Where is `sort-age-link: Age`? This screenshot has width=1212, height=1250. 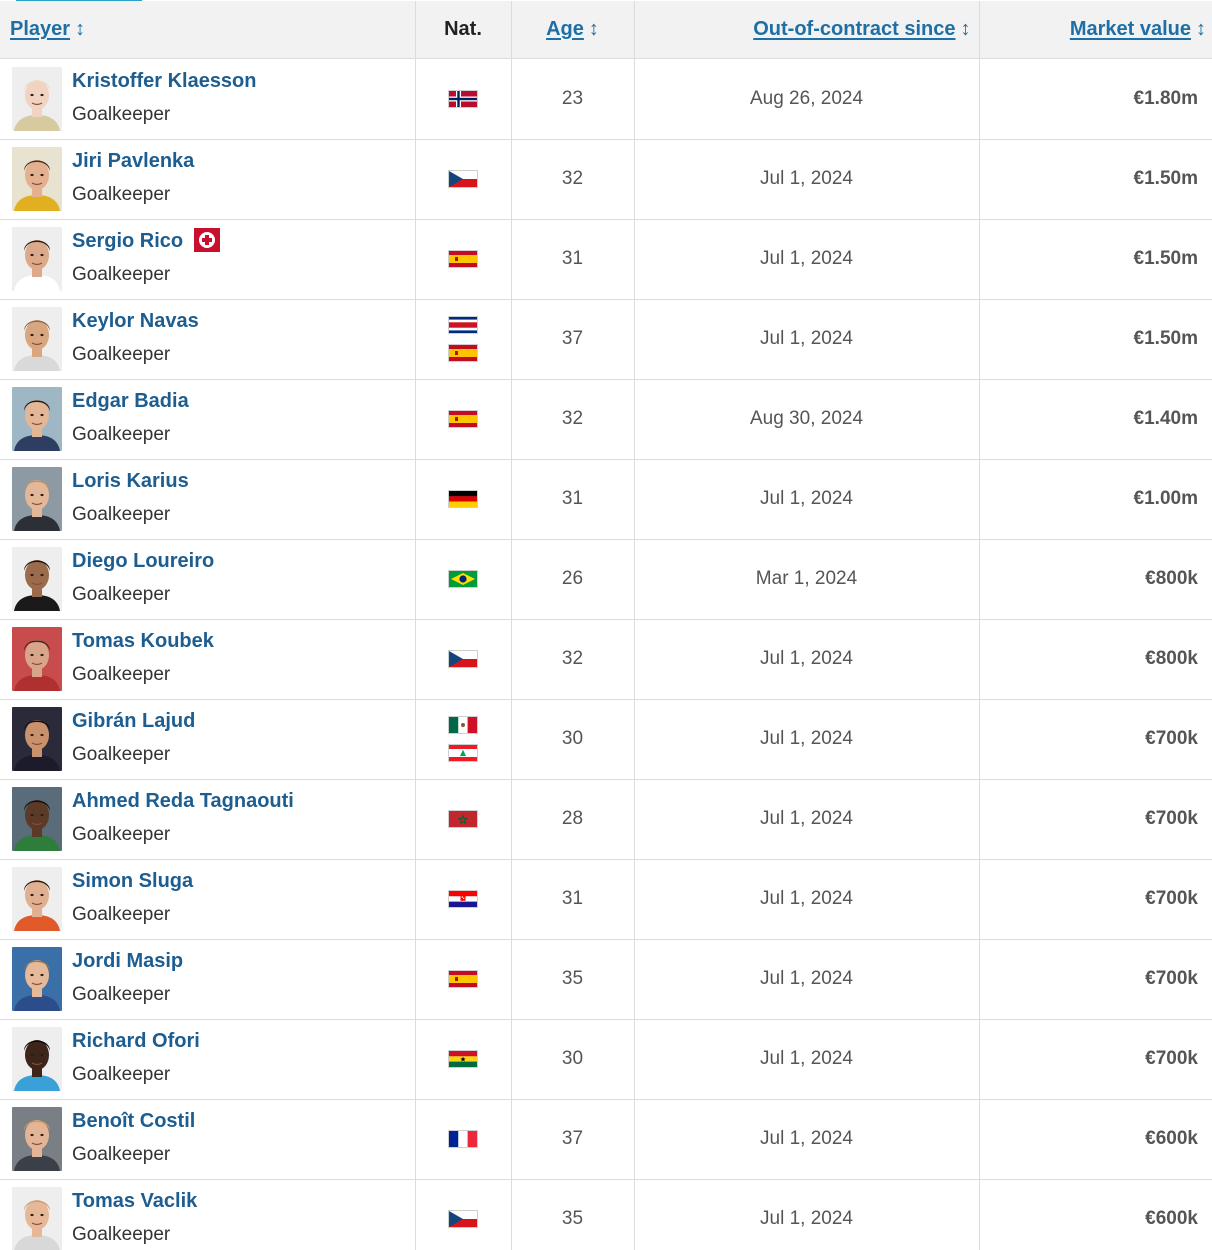 sort-age-link: Age is located at coordinates (565, 28).